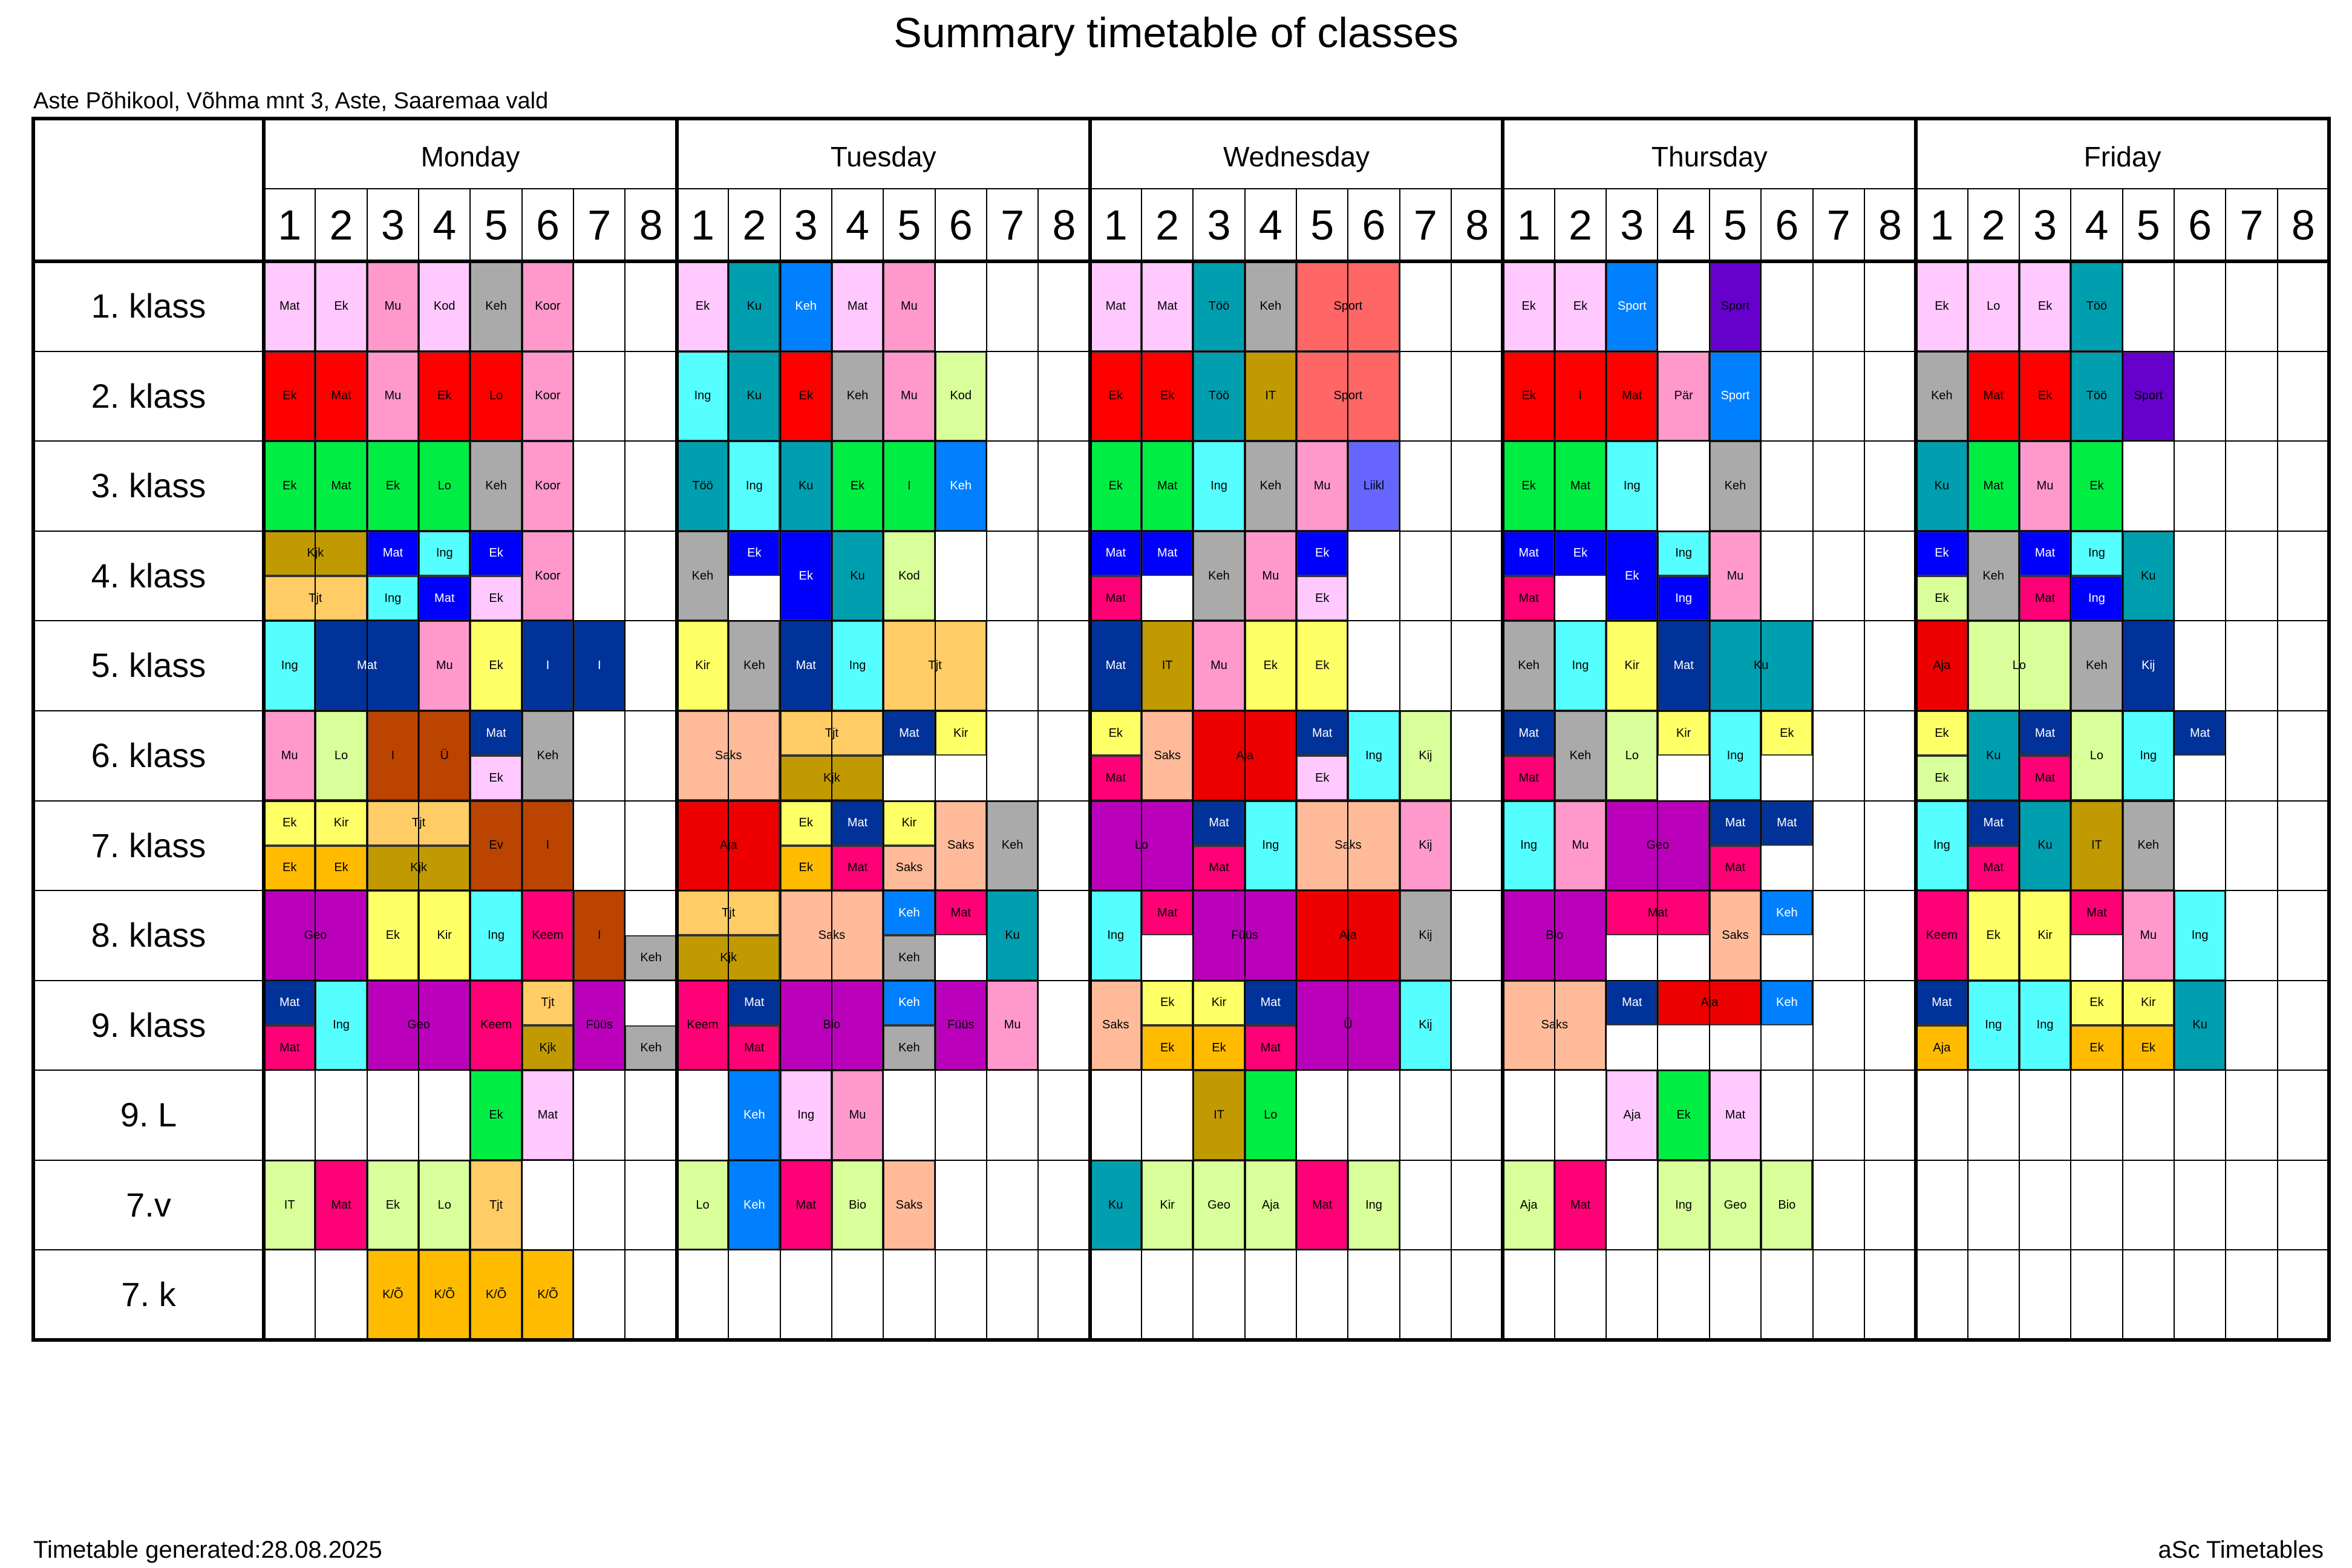 This screenshot has width=2352, height=1568. What do you see at coordinates (702, 1025) in the screenshot?
I see `lesson-cell: Keem` at bounding box center [702, 1025].